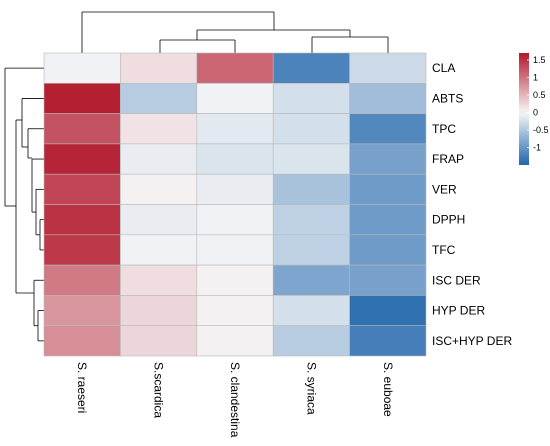 The width and height of the screenshot is (550, 446). What do you see at coordinates (524, 109) in the screenshot?
I see `legend-color-bar` at bounding box center [524, 109].